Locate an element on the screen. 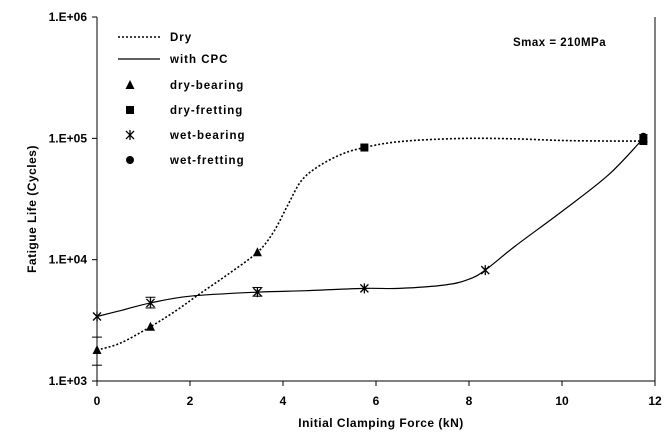 This screenshot has width=667, height=441. legend-asterisk-icon is located at coordinates (130, 135).